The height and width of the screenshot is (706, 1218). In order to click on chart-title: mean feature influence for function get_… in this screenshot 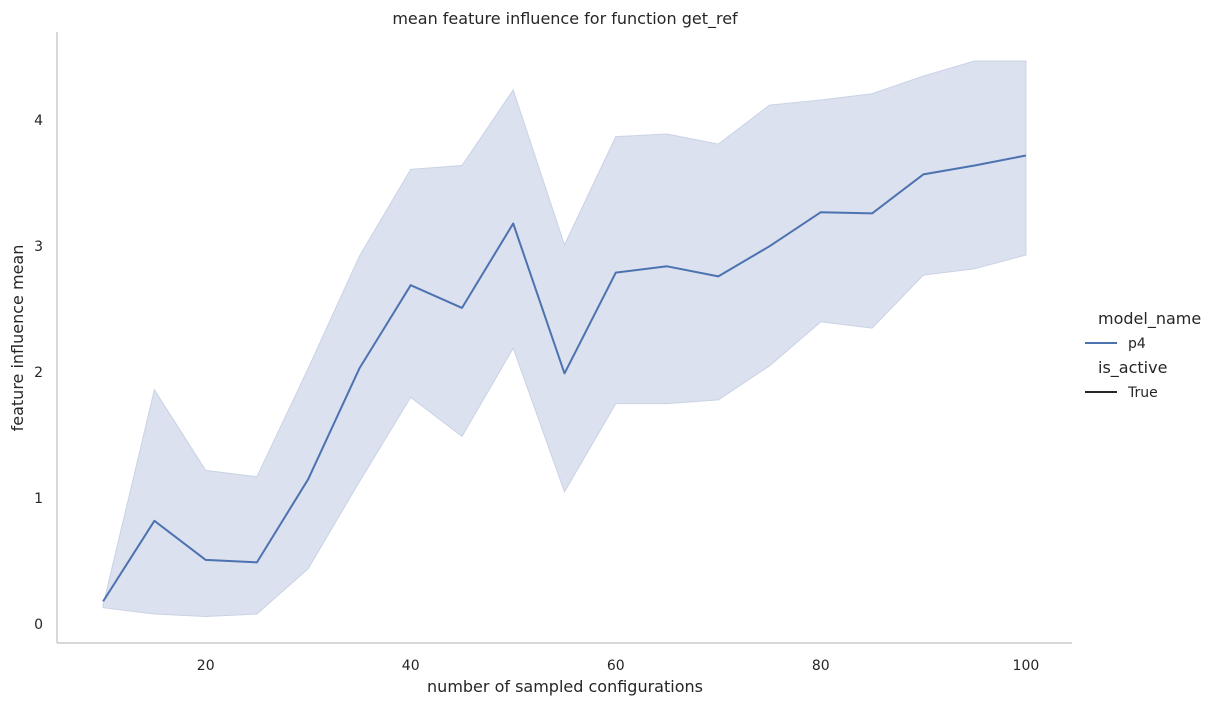, I will do `click(565, 19)`.